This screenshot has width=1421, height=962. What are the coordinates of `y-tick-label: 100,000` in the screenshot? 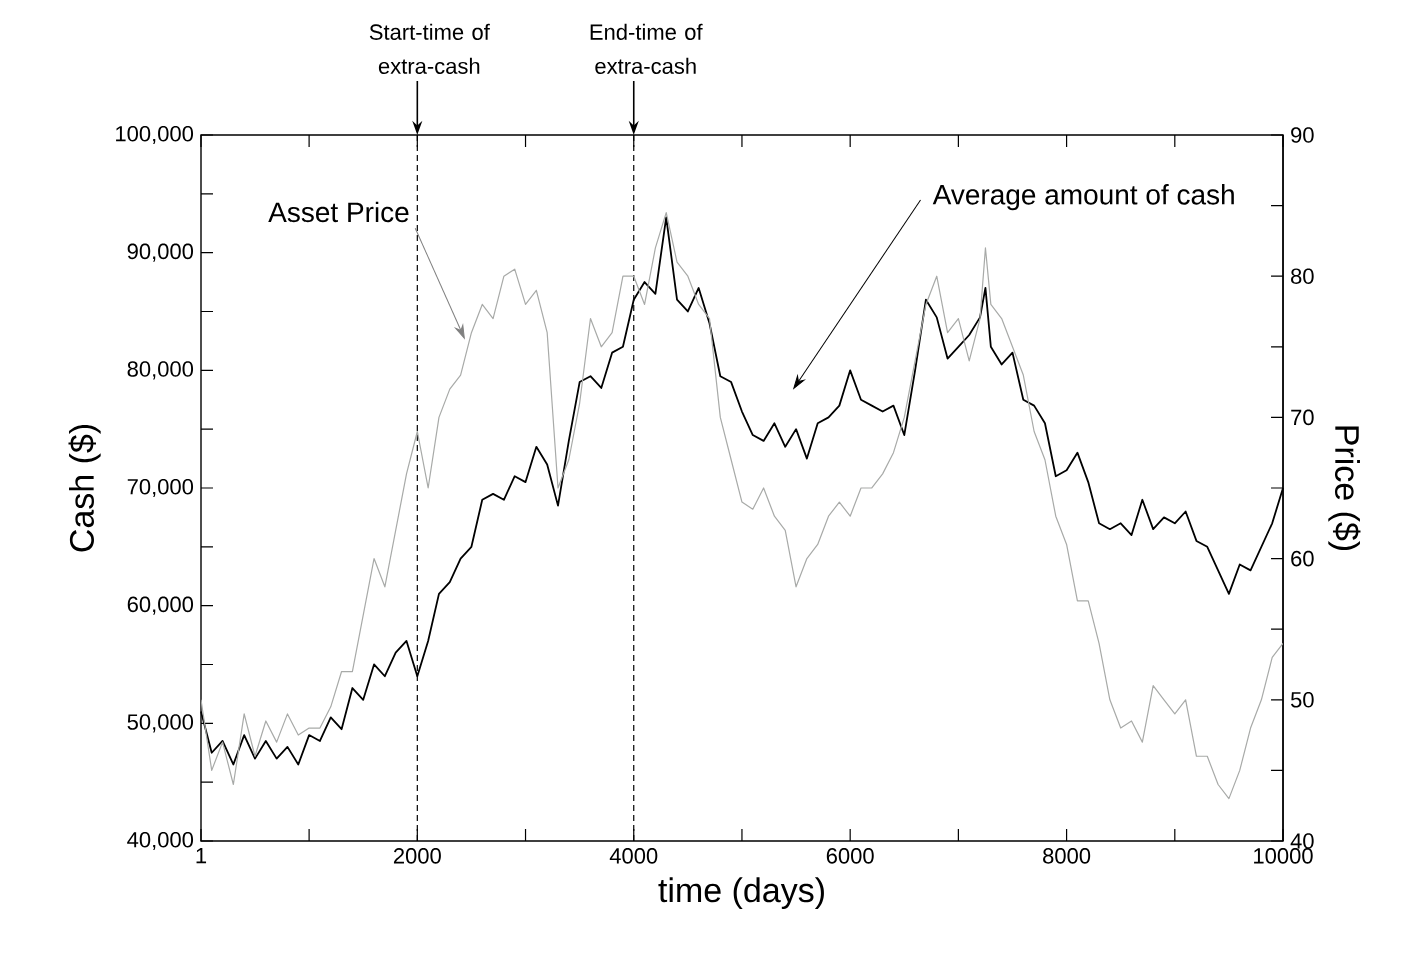 It's located at (155, 135).